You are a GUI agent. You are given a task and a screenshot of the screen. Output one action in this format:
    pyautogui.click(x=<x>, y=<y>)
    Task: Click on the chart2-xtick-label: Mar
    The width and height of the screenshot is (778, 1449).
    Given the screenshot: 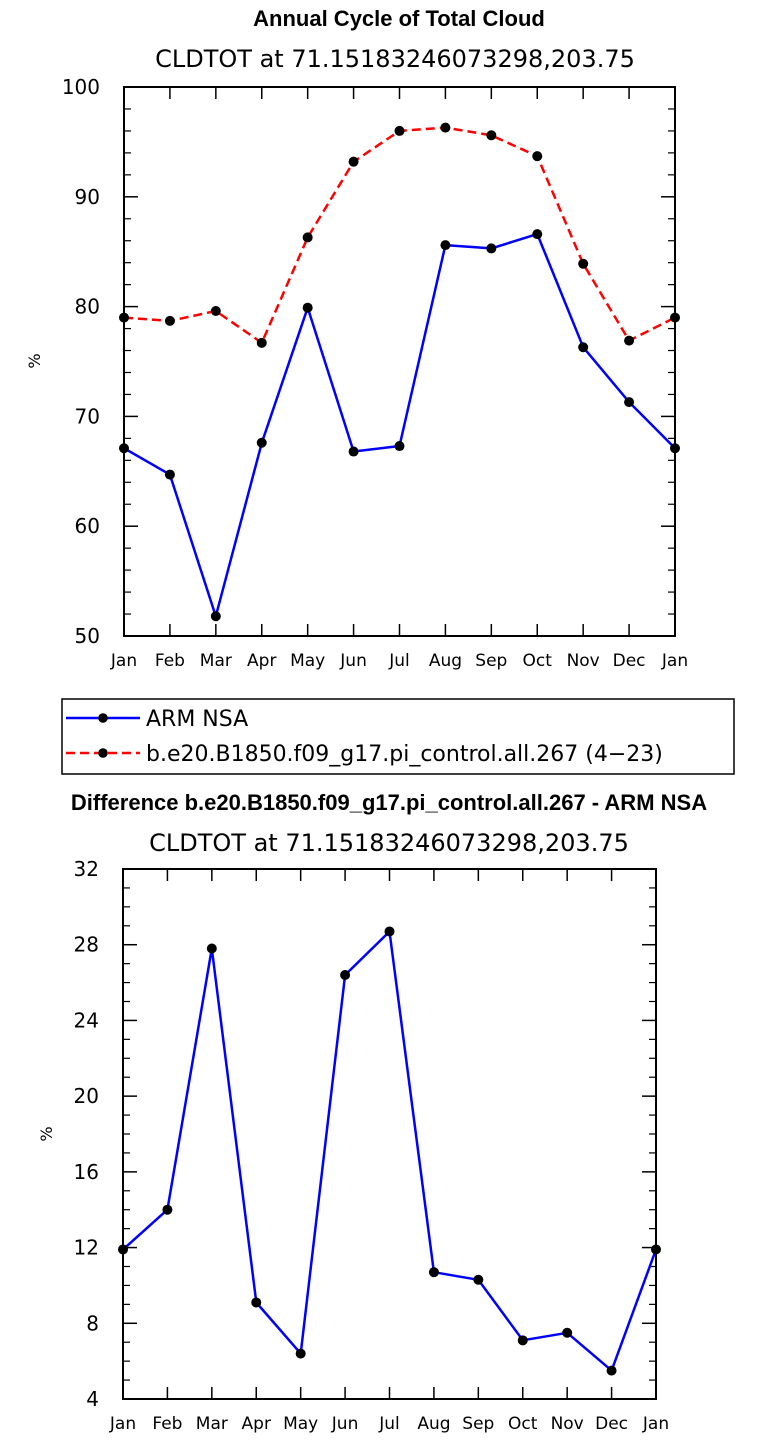 What is the action you would take?
    pyautogui.click(x=212, y=1424)
    